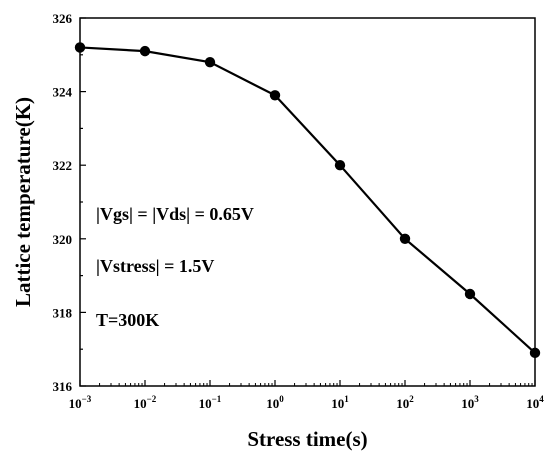 The height and width of the screenshot is (463, 550). Describe the element at coordinates (63, 165) in the screenshot. I see `y-tick-label: 322` at that location.